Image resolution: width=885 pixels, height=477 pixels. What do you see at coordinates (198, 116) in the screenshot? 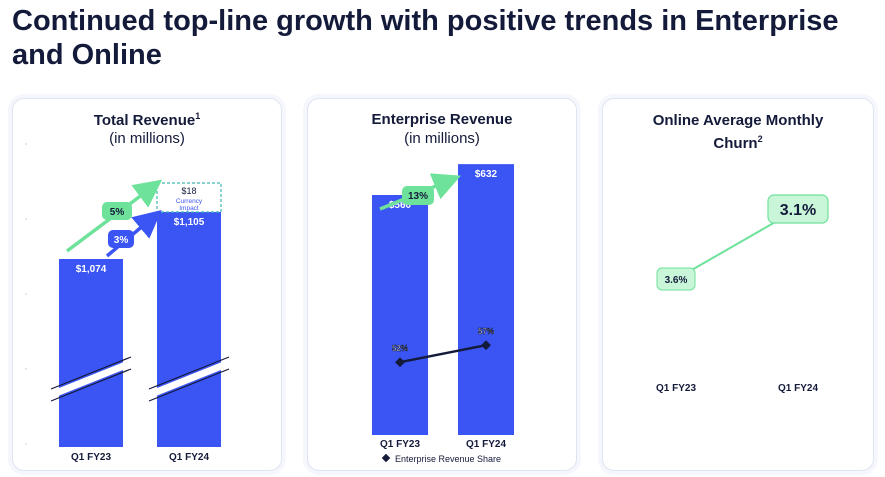
I see `total-revenue-footnote-mark: 1` at bounding box center [198, 116].